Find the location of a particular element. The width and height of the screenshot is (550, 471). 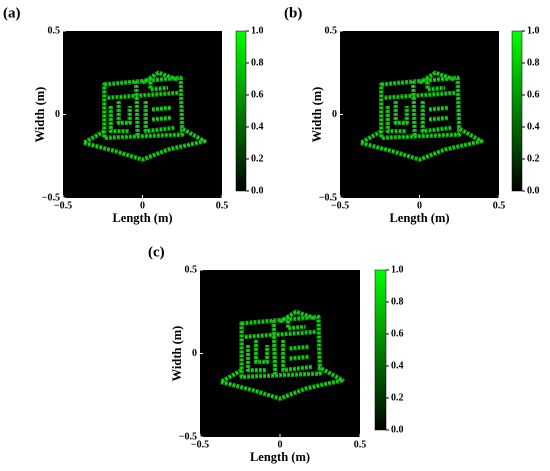

panel-label: (c) is located at coordinates (156, 252).